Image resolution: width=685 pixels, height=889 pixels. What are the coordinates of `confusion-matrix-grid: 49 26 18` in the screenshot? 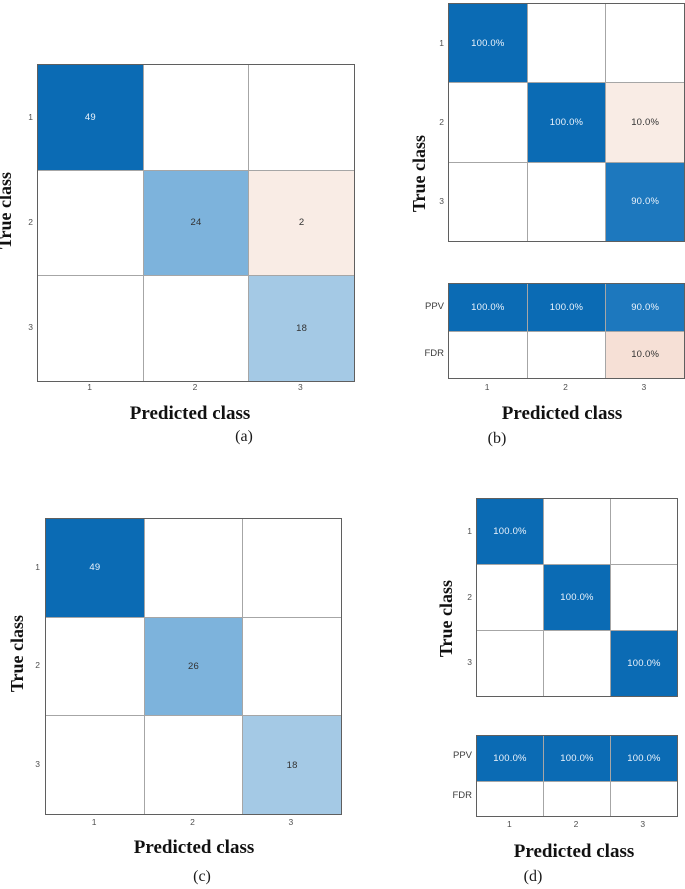 It's located at (193, 666).